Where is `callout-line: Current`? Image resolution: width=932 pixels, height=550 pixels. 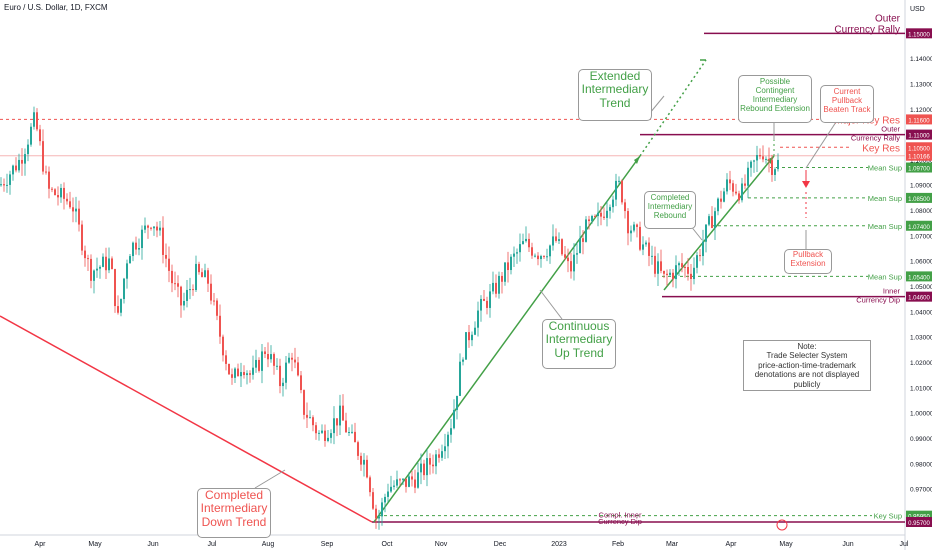
callout-line: Current is located at coordinates (847, 91).